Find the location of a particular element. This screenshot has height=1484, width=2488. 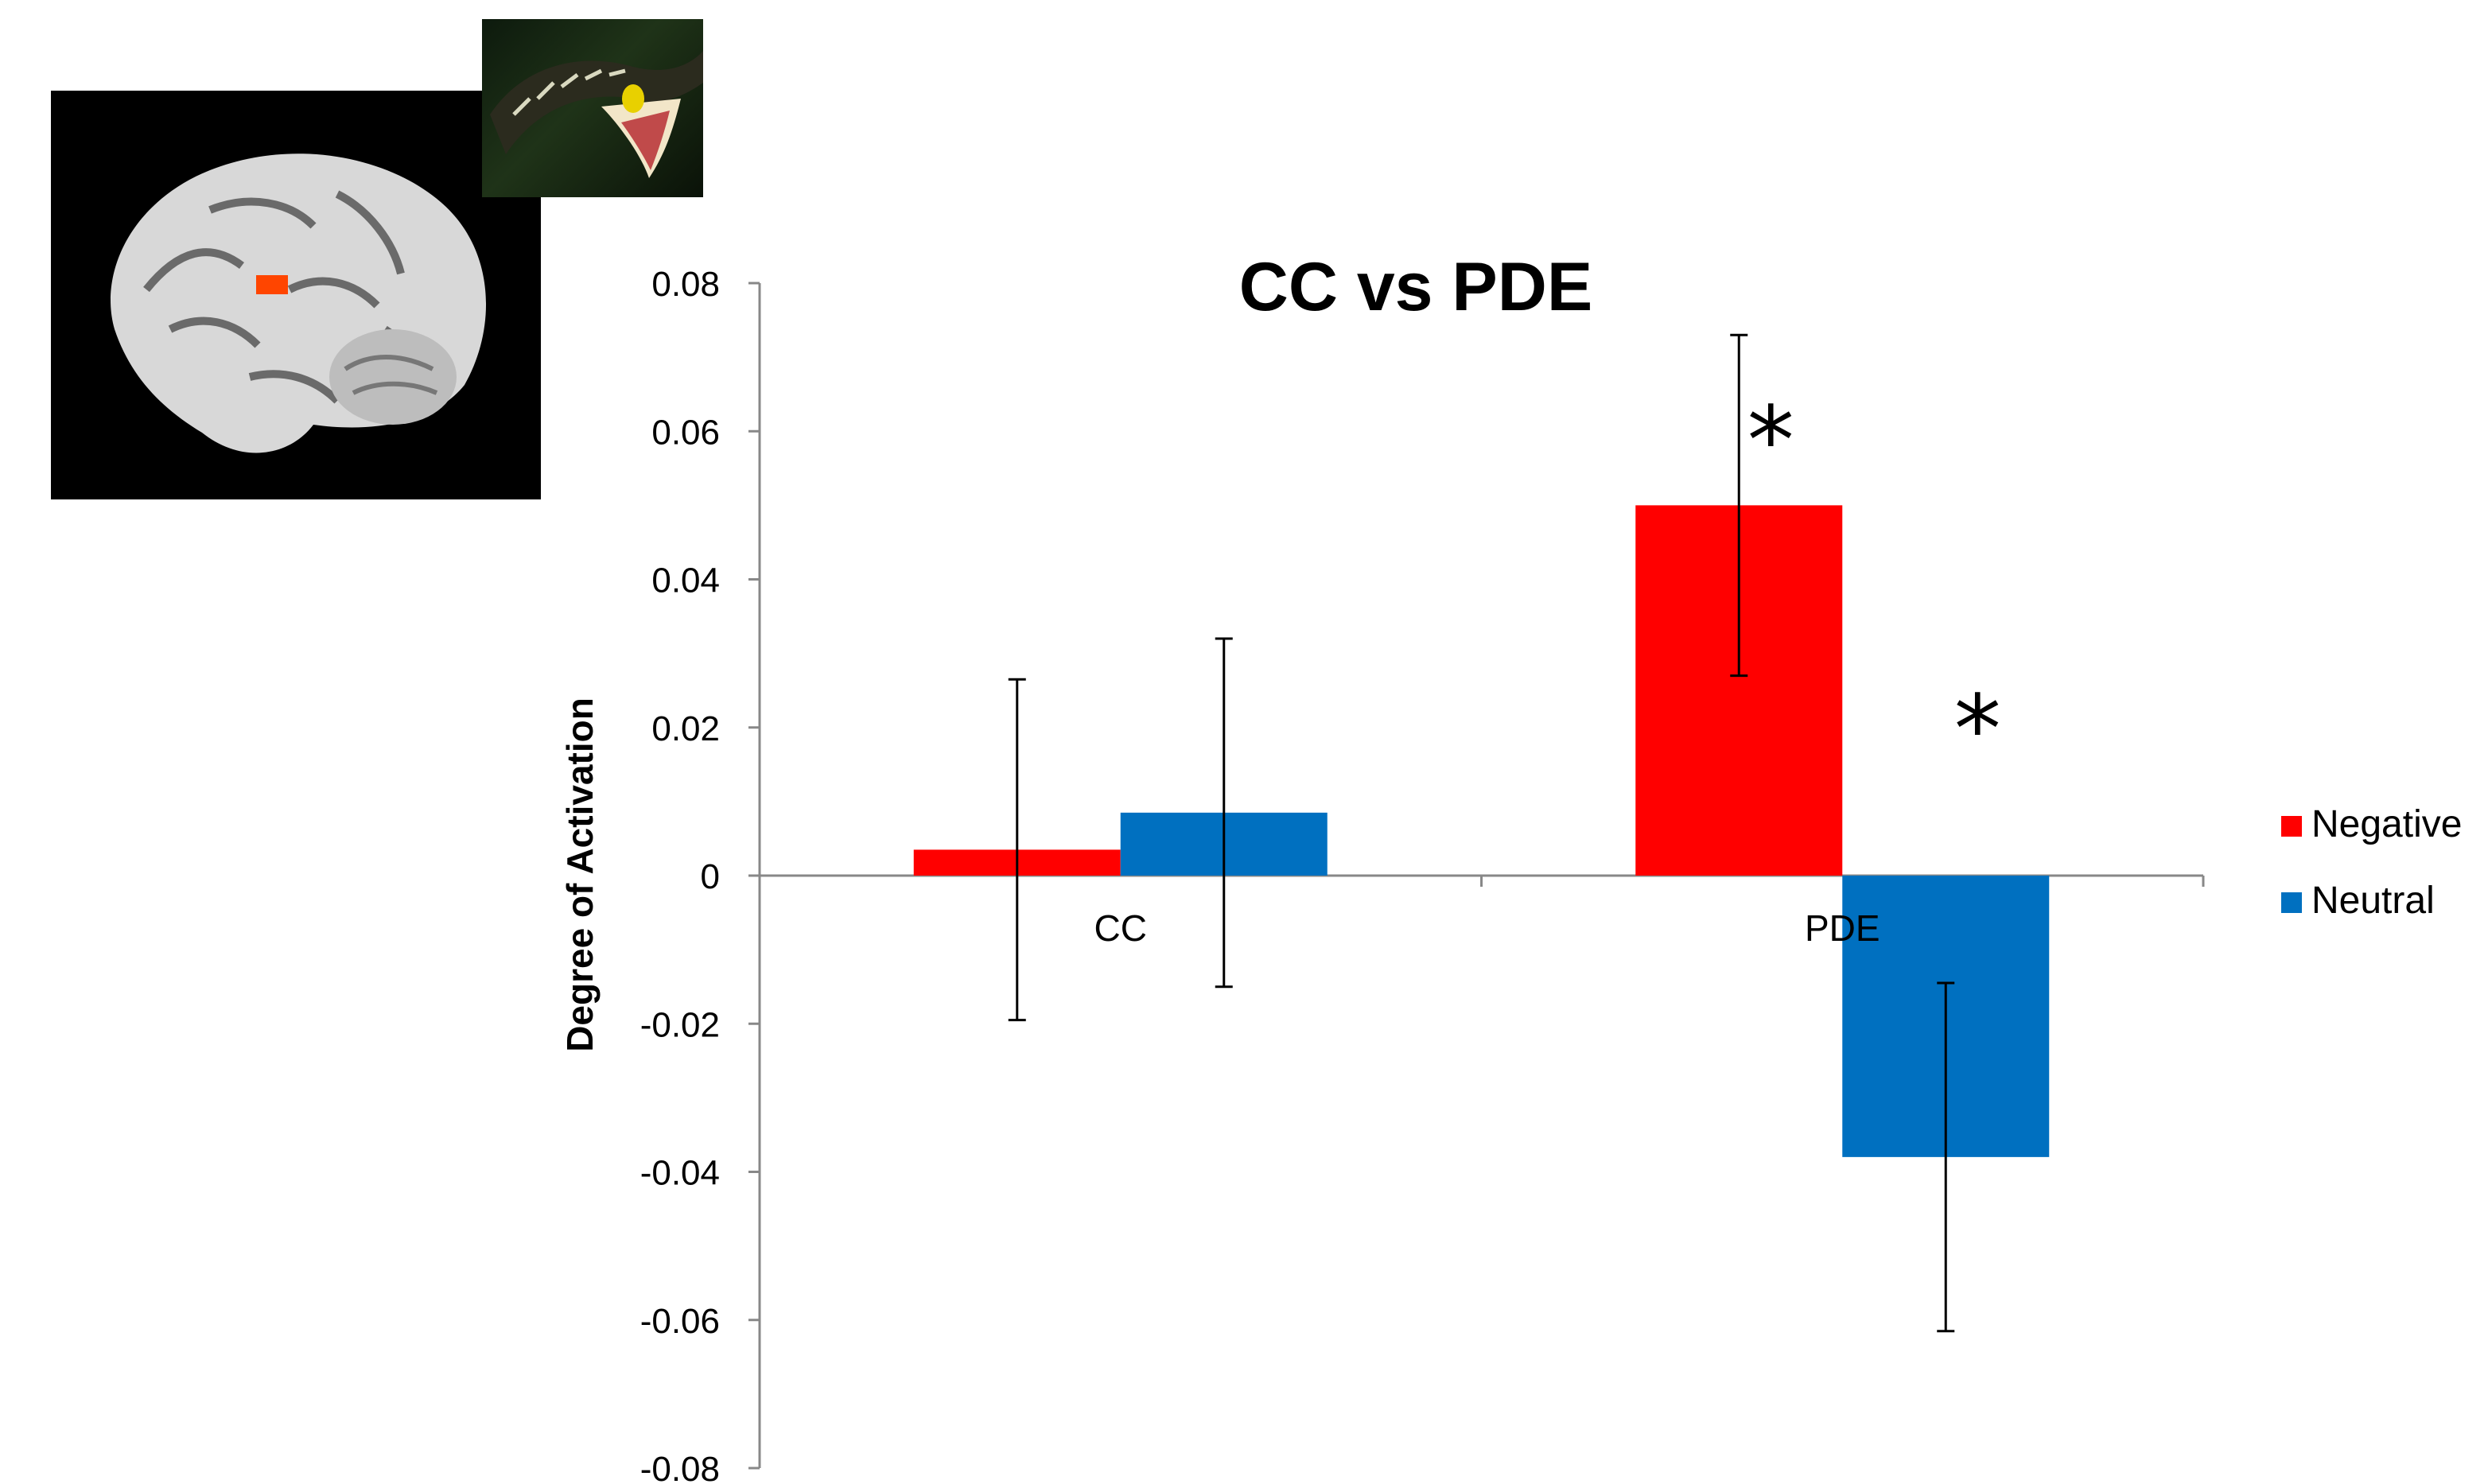

y-tick-label: -0.04 is located at coordinates (680, 1173).